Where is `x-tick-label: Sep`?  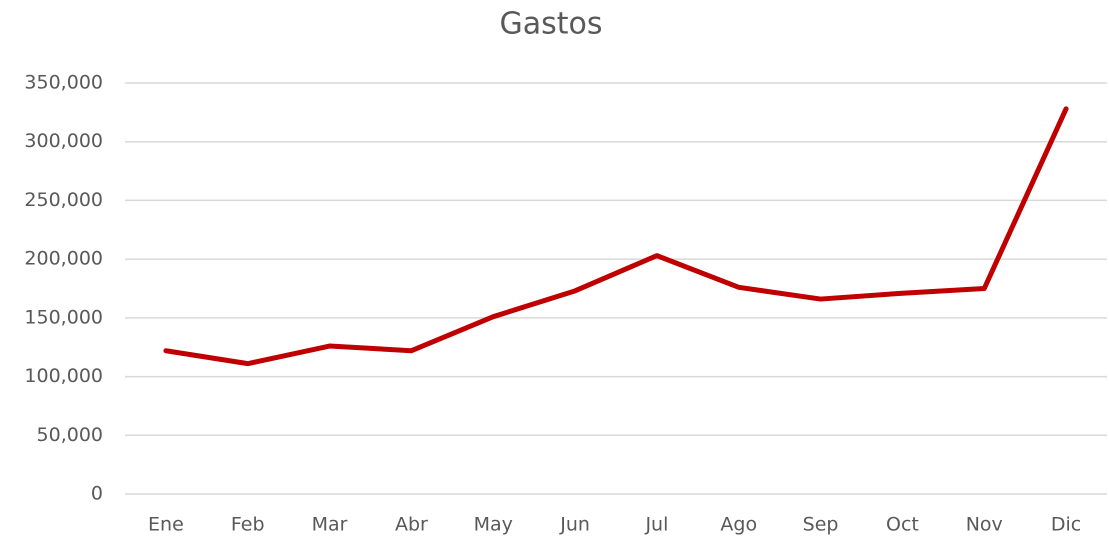 x-tick-label: Sep is located at coordinates (821, 525).